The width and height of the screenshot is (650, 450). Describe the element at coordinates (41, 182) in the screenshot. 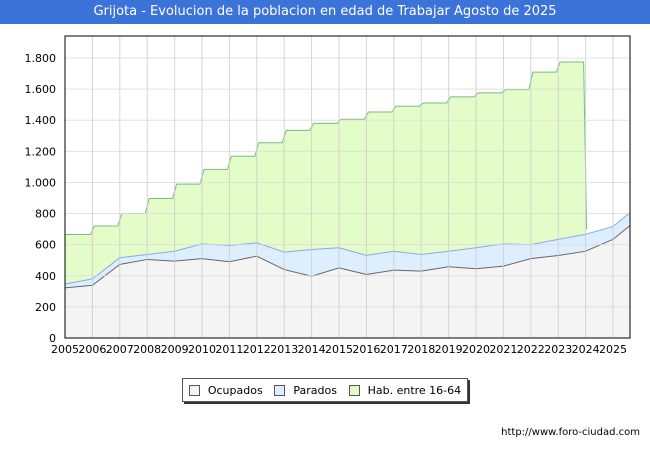

I see `y-tick-label: 1.000` at that location.